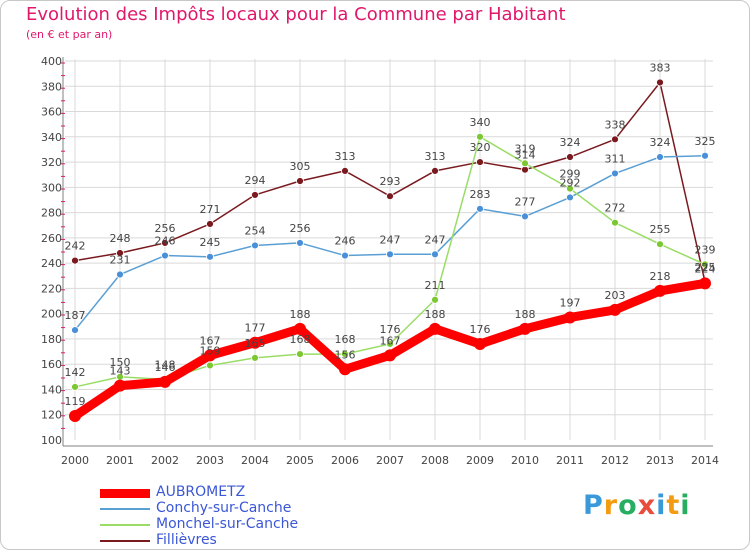 The height and width of the screenshot is (550, 750). Describe the element at coordinates (390, 239) in the screenshot. I see `data-label-conchy-sur-canche-2007: 247` at that location.